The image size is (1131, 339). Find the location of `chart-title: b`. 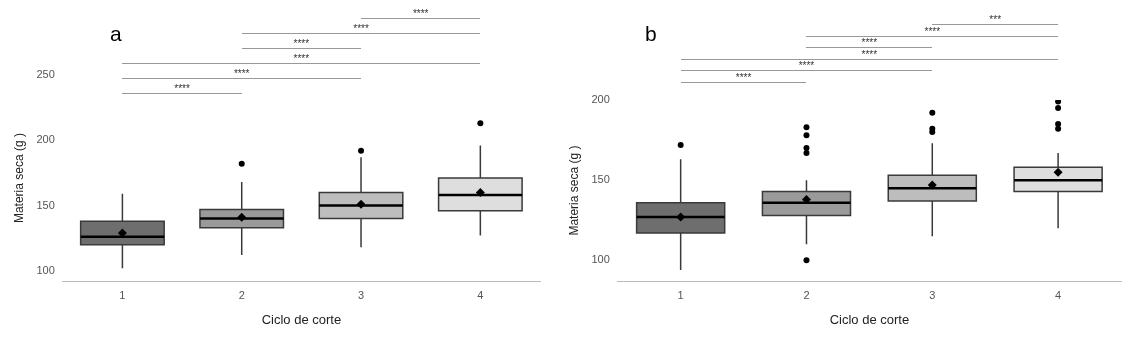

chart-title: b is located at coordinates (651, 34).